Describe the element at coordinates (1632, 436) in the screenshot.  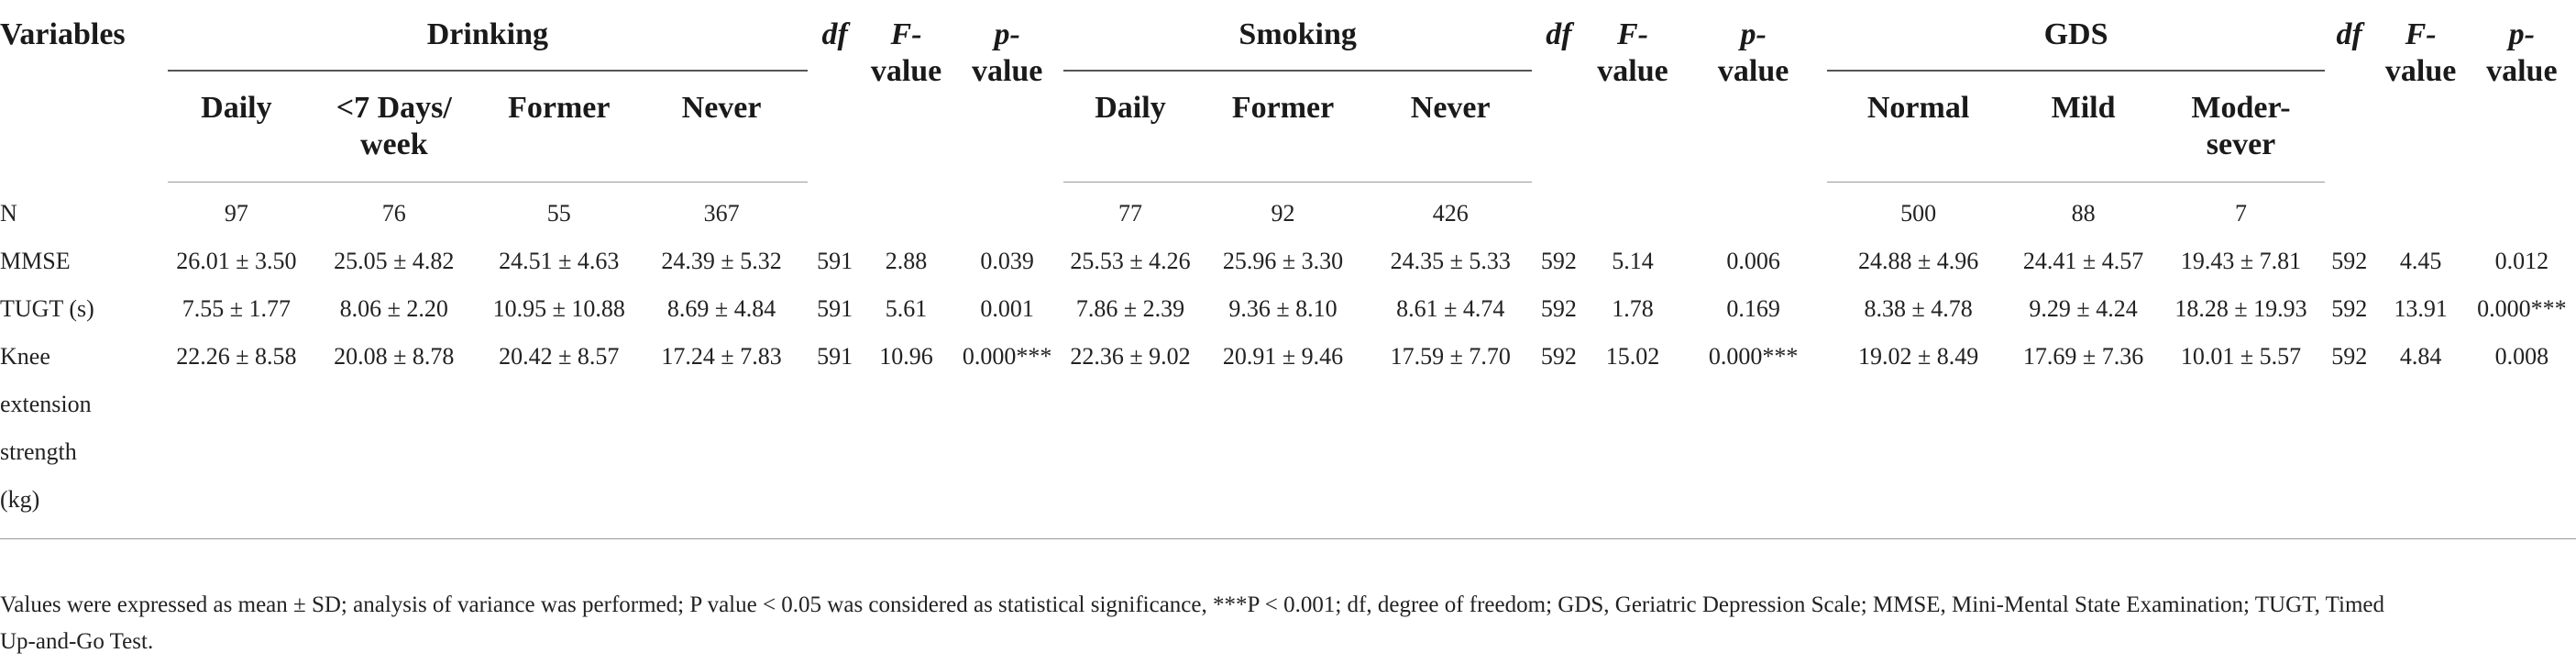
I see `table-cell: 15.02` at that location.